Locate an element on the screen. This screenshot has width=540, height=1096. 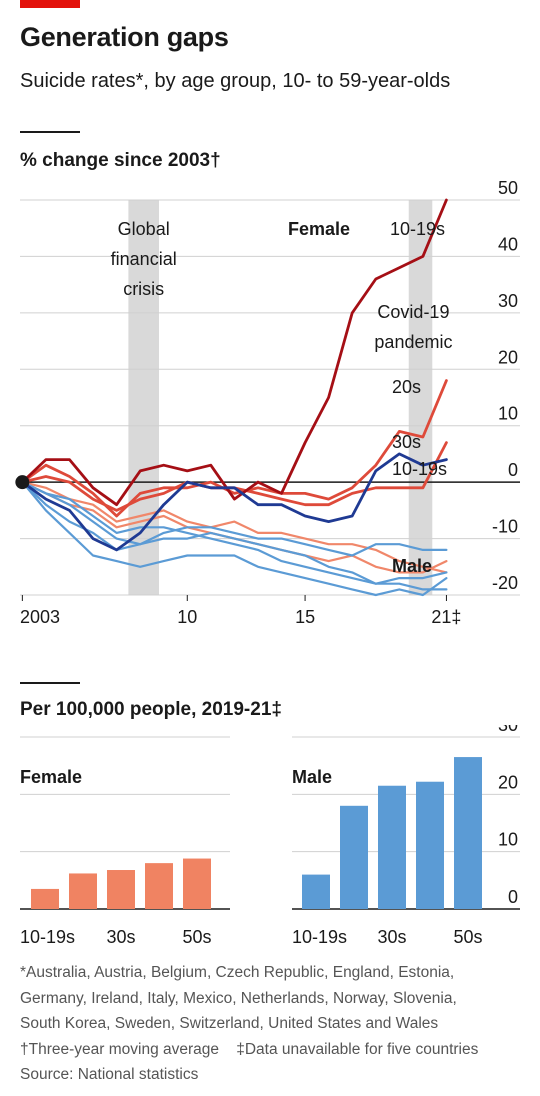
bar-female-50s is located at coordinates (197, 883).